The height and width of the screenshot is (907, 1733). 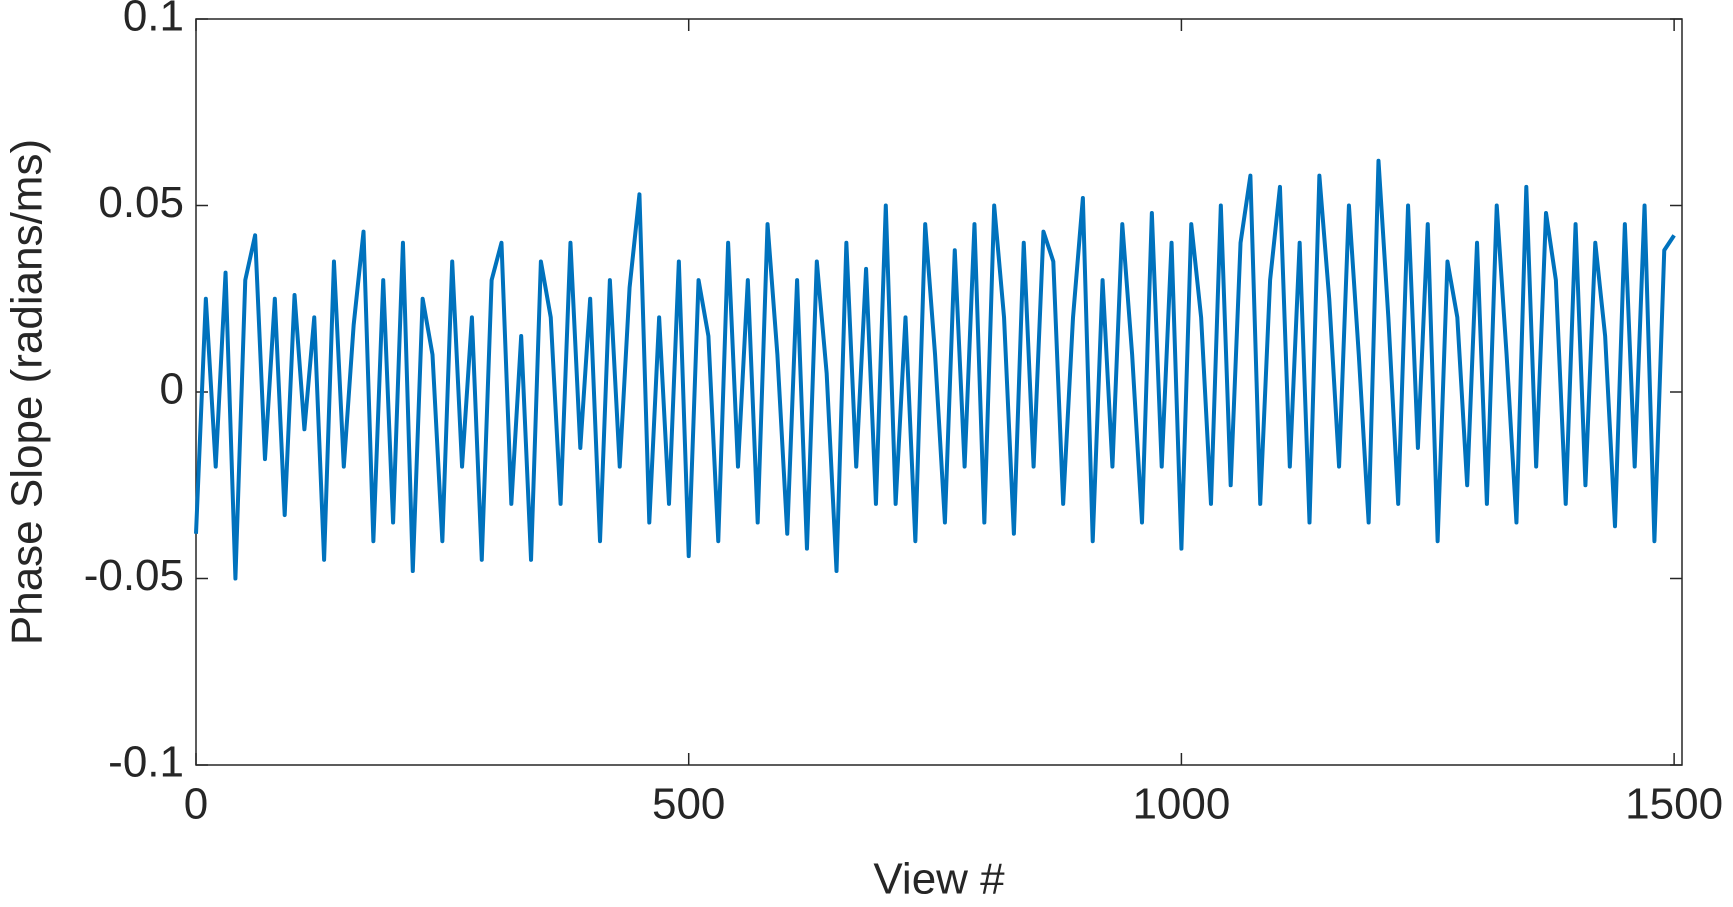 I want to click on x-axis-label: View #, so click(x=939, y=879).